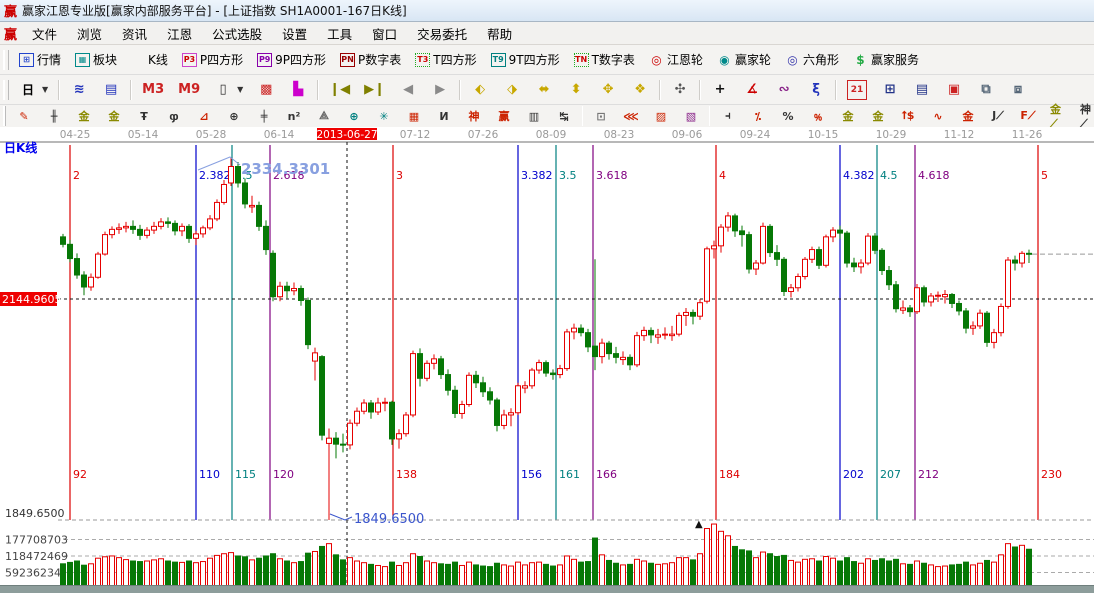  What do you see at coordinates (544, 90) in the screenshot?
I see `expand-h-button: ⬌` at bounding box center [544, 90].